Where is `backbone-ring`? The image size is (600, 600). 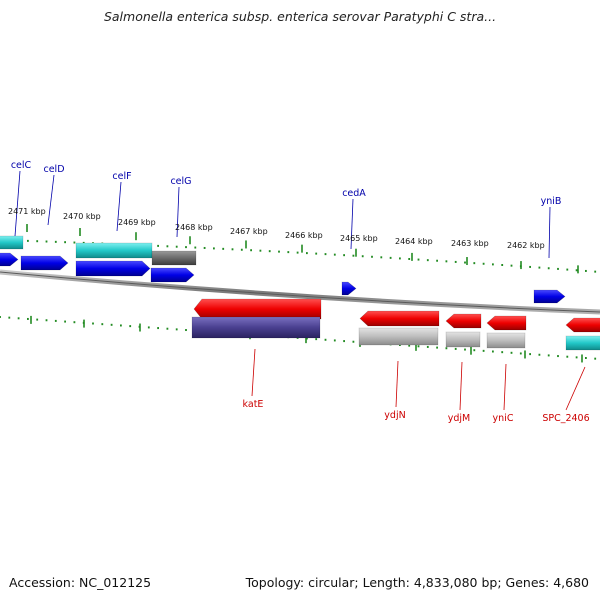 backbone-ring is located at coordinates (300, 292).